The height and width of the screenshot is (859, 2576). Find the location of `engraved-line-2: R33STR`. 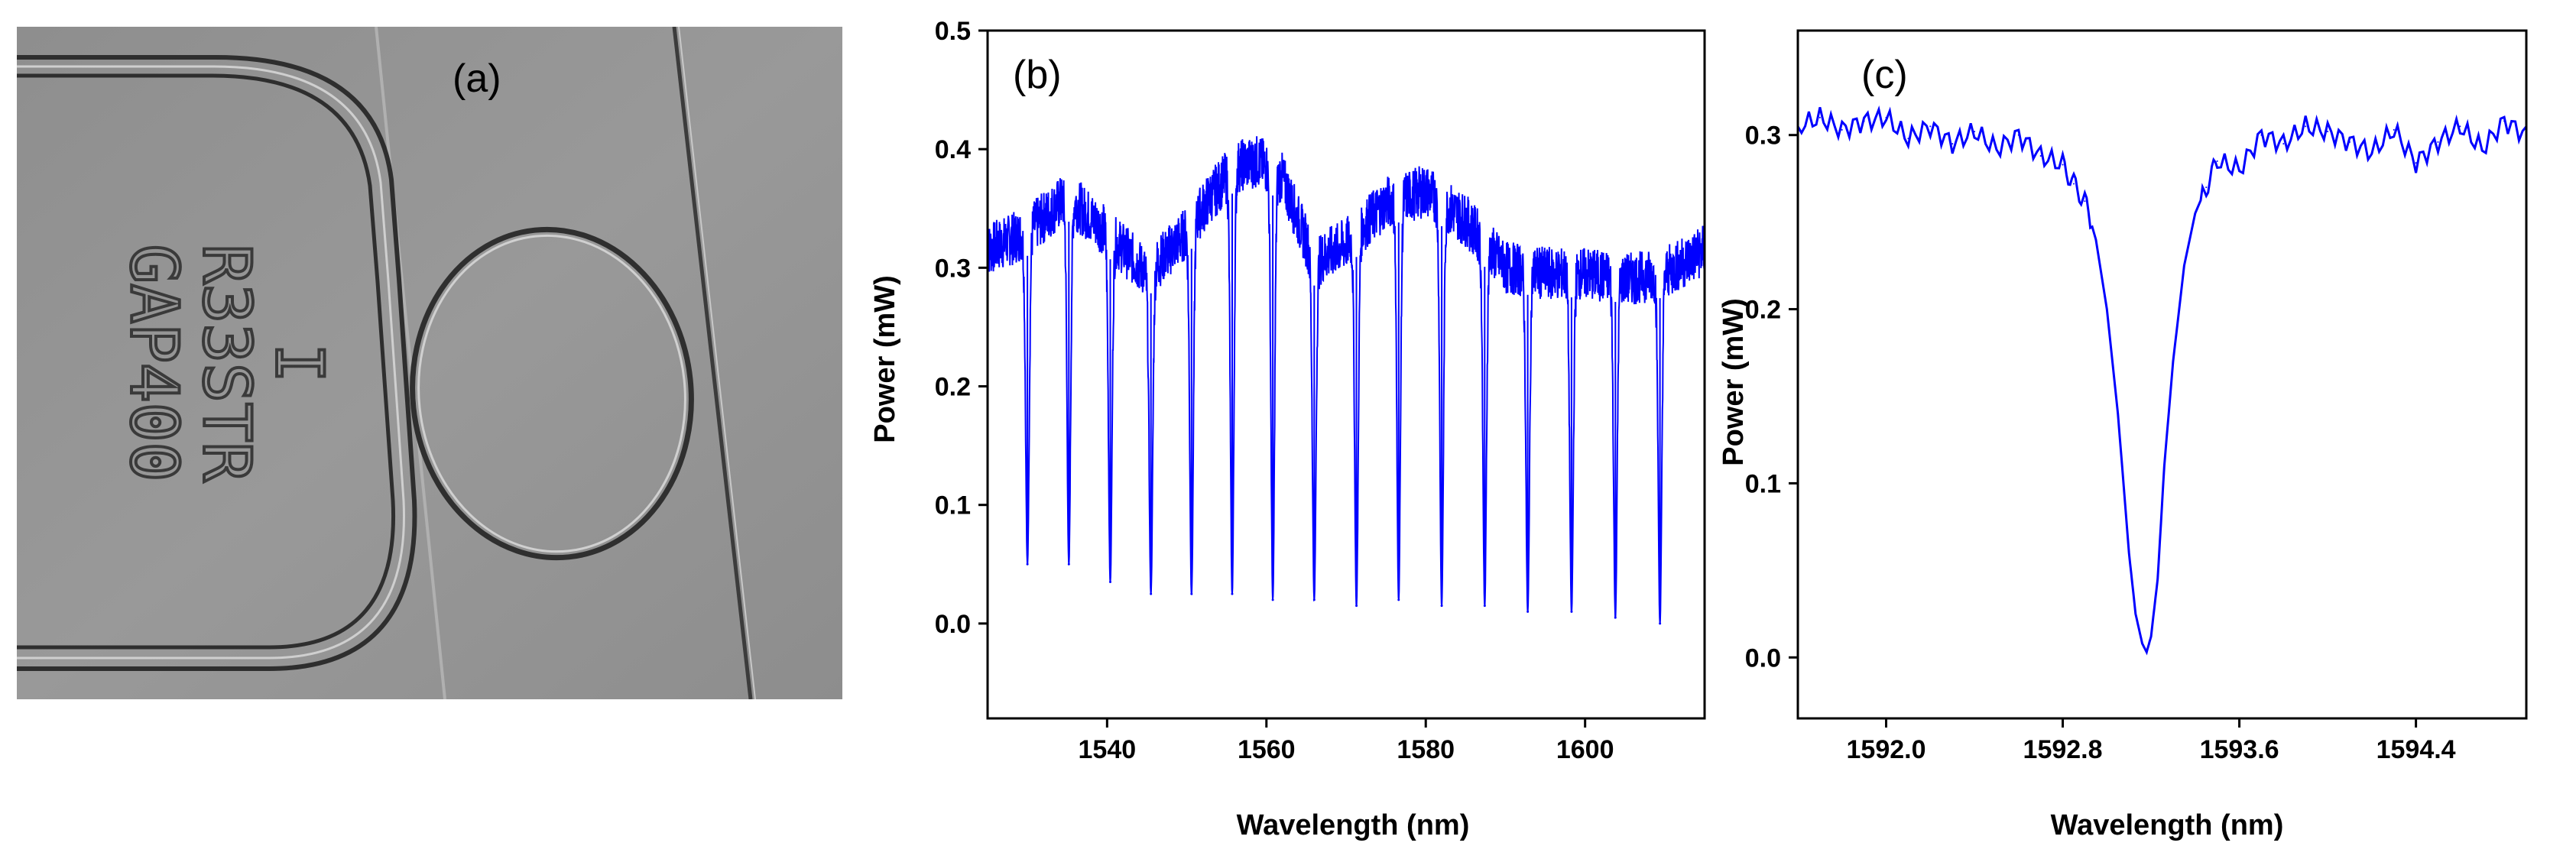

engraved-line-2: R33STR is located at coordinates (226, 363).